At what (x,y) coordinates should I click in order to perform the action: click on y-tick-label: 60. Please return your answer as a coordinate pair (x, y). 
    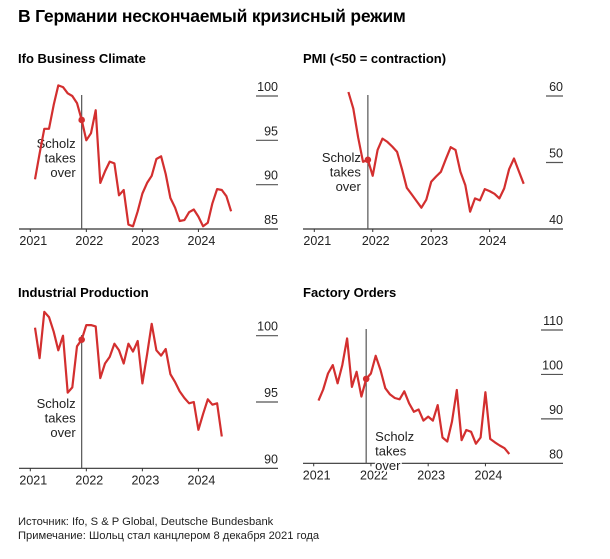
    Looking at the image, I should click on (556, 87).